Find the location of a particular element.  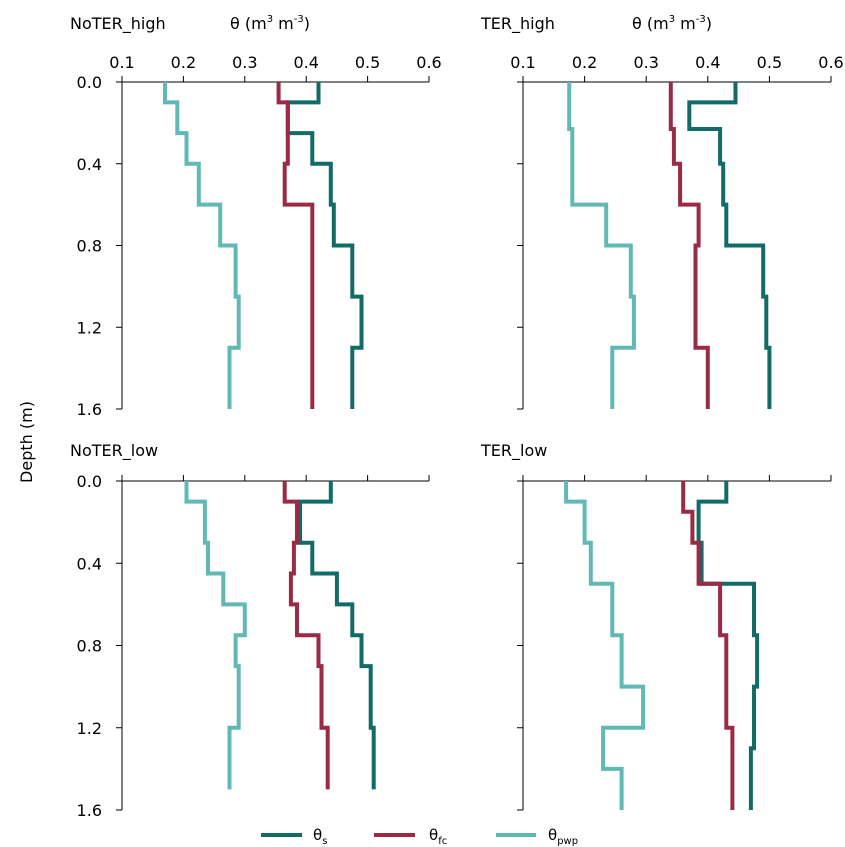

x-axis-label-ter-high: θ (m3 m-3) is located at coordinates (672, 23).